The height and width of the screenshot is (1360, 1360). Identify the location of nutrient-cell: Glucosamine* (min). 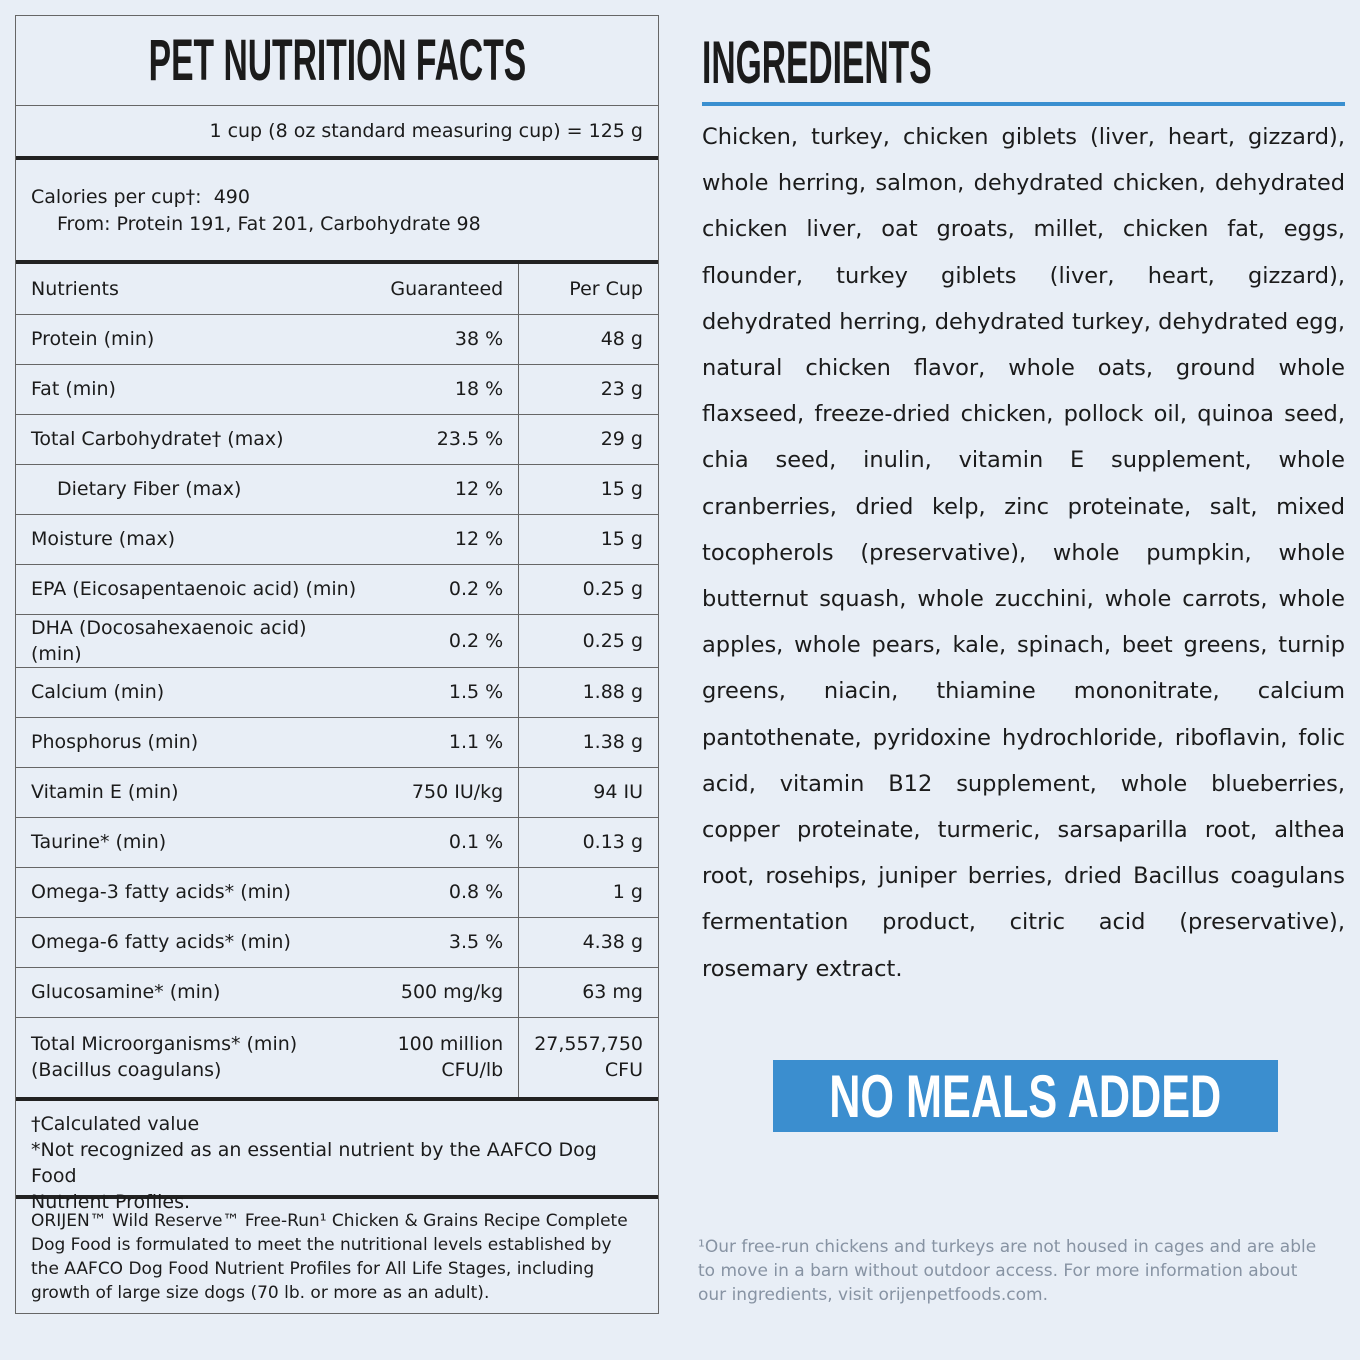
(196, 992).